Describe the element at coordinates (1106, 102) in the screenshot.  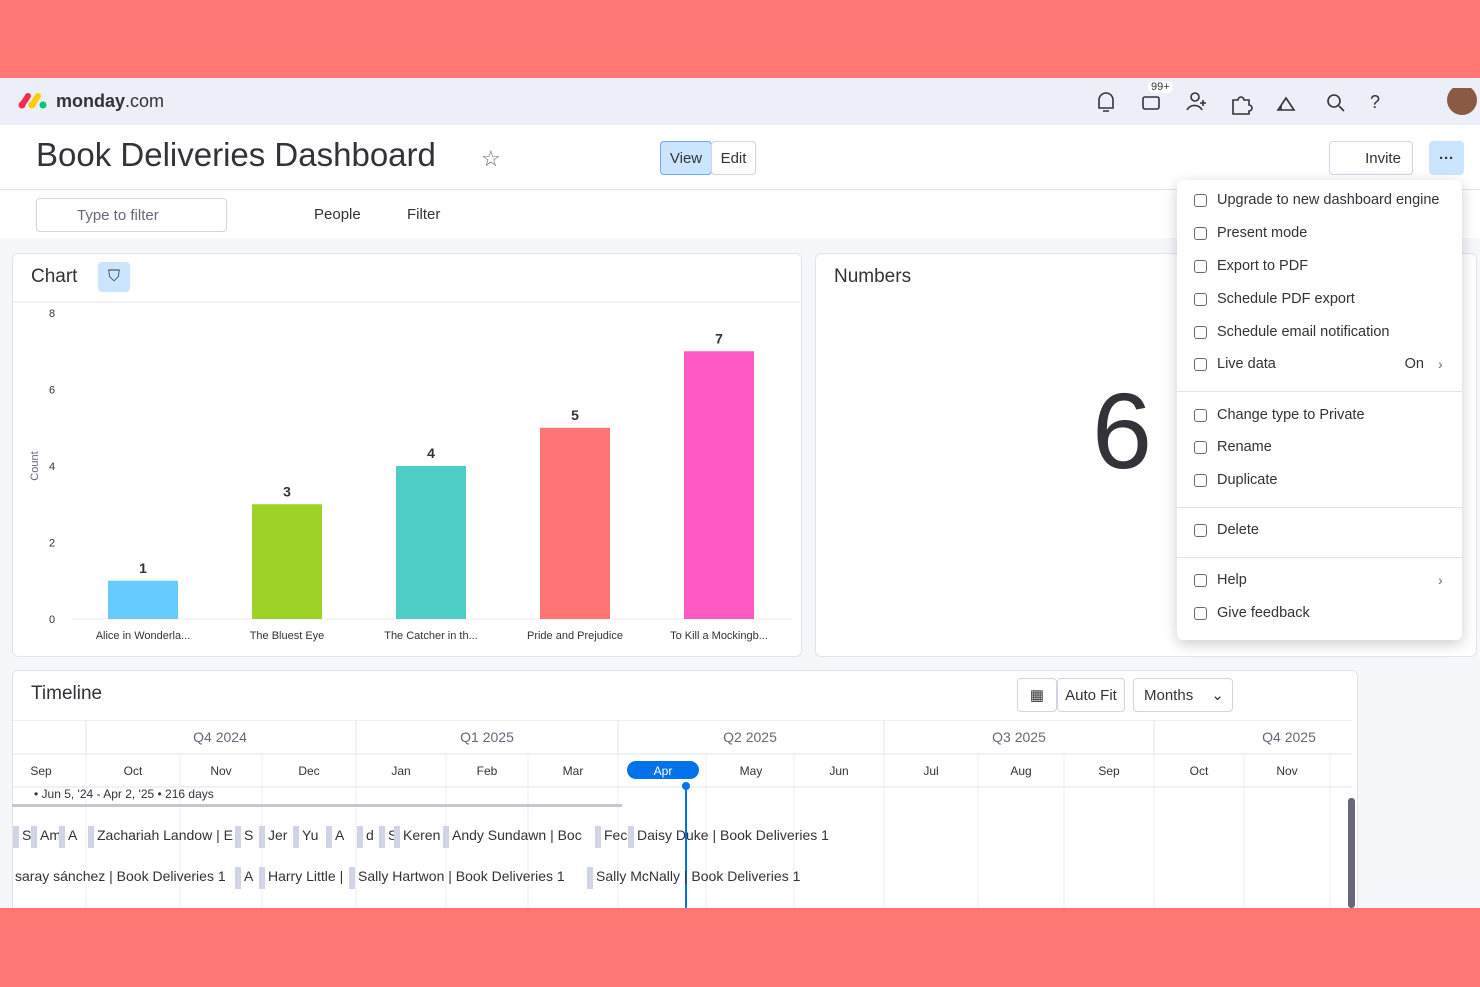
I see `bell-icon` at that location.